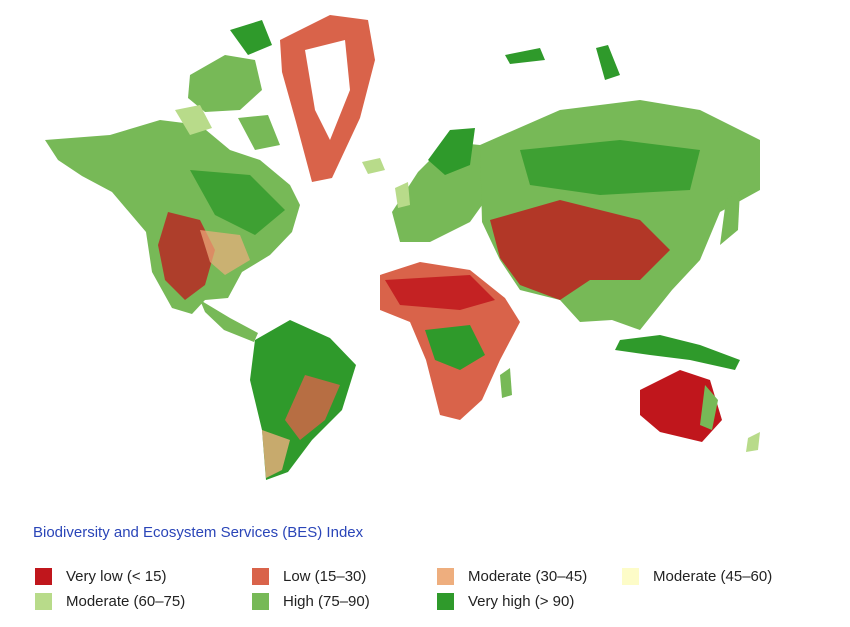  I want to click on legend-label: Very high (> 90), so click(521, 601).